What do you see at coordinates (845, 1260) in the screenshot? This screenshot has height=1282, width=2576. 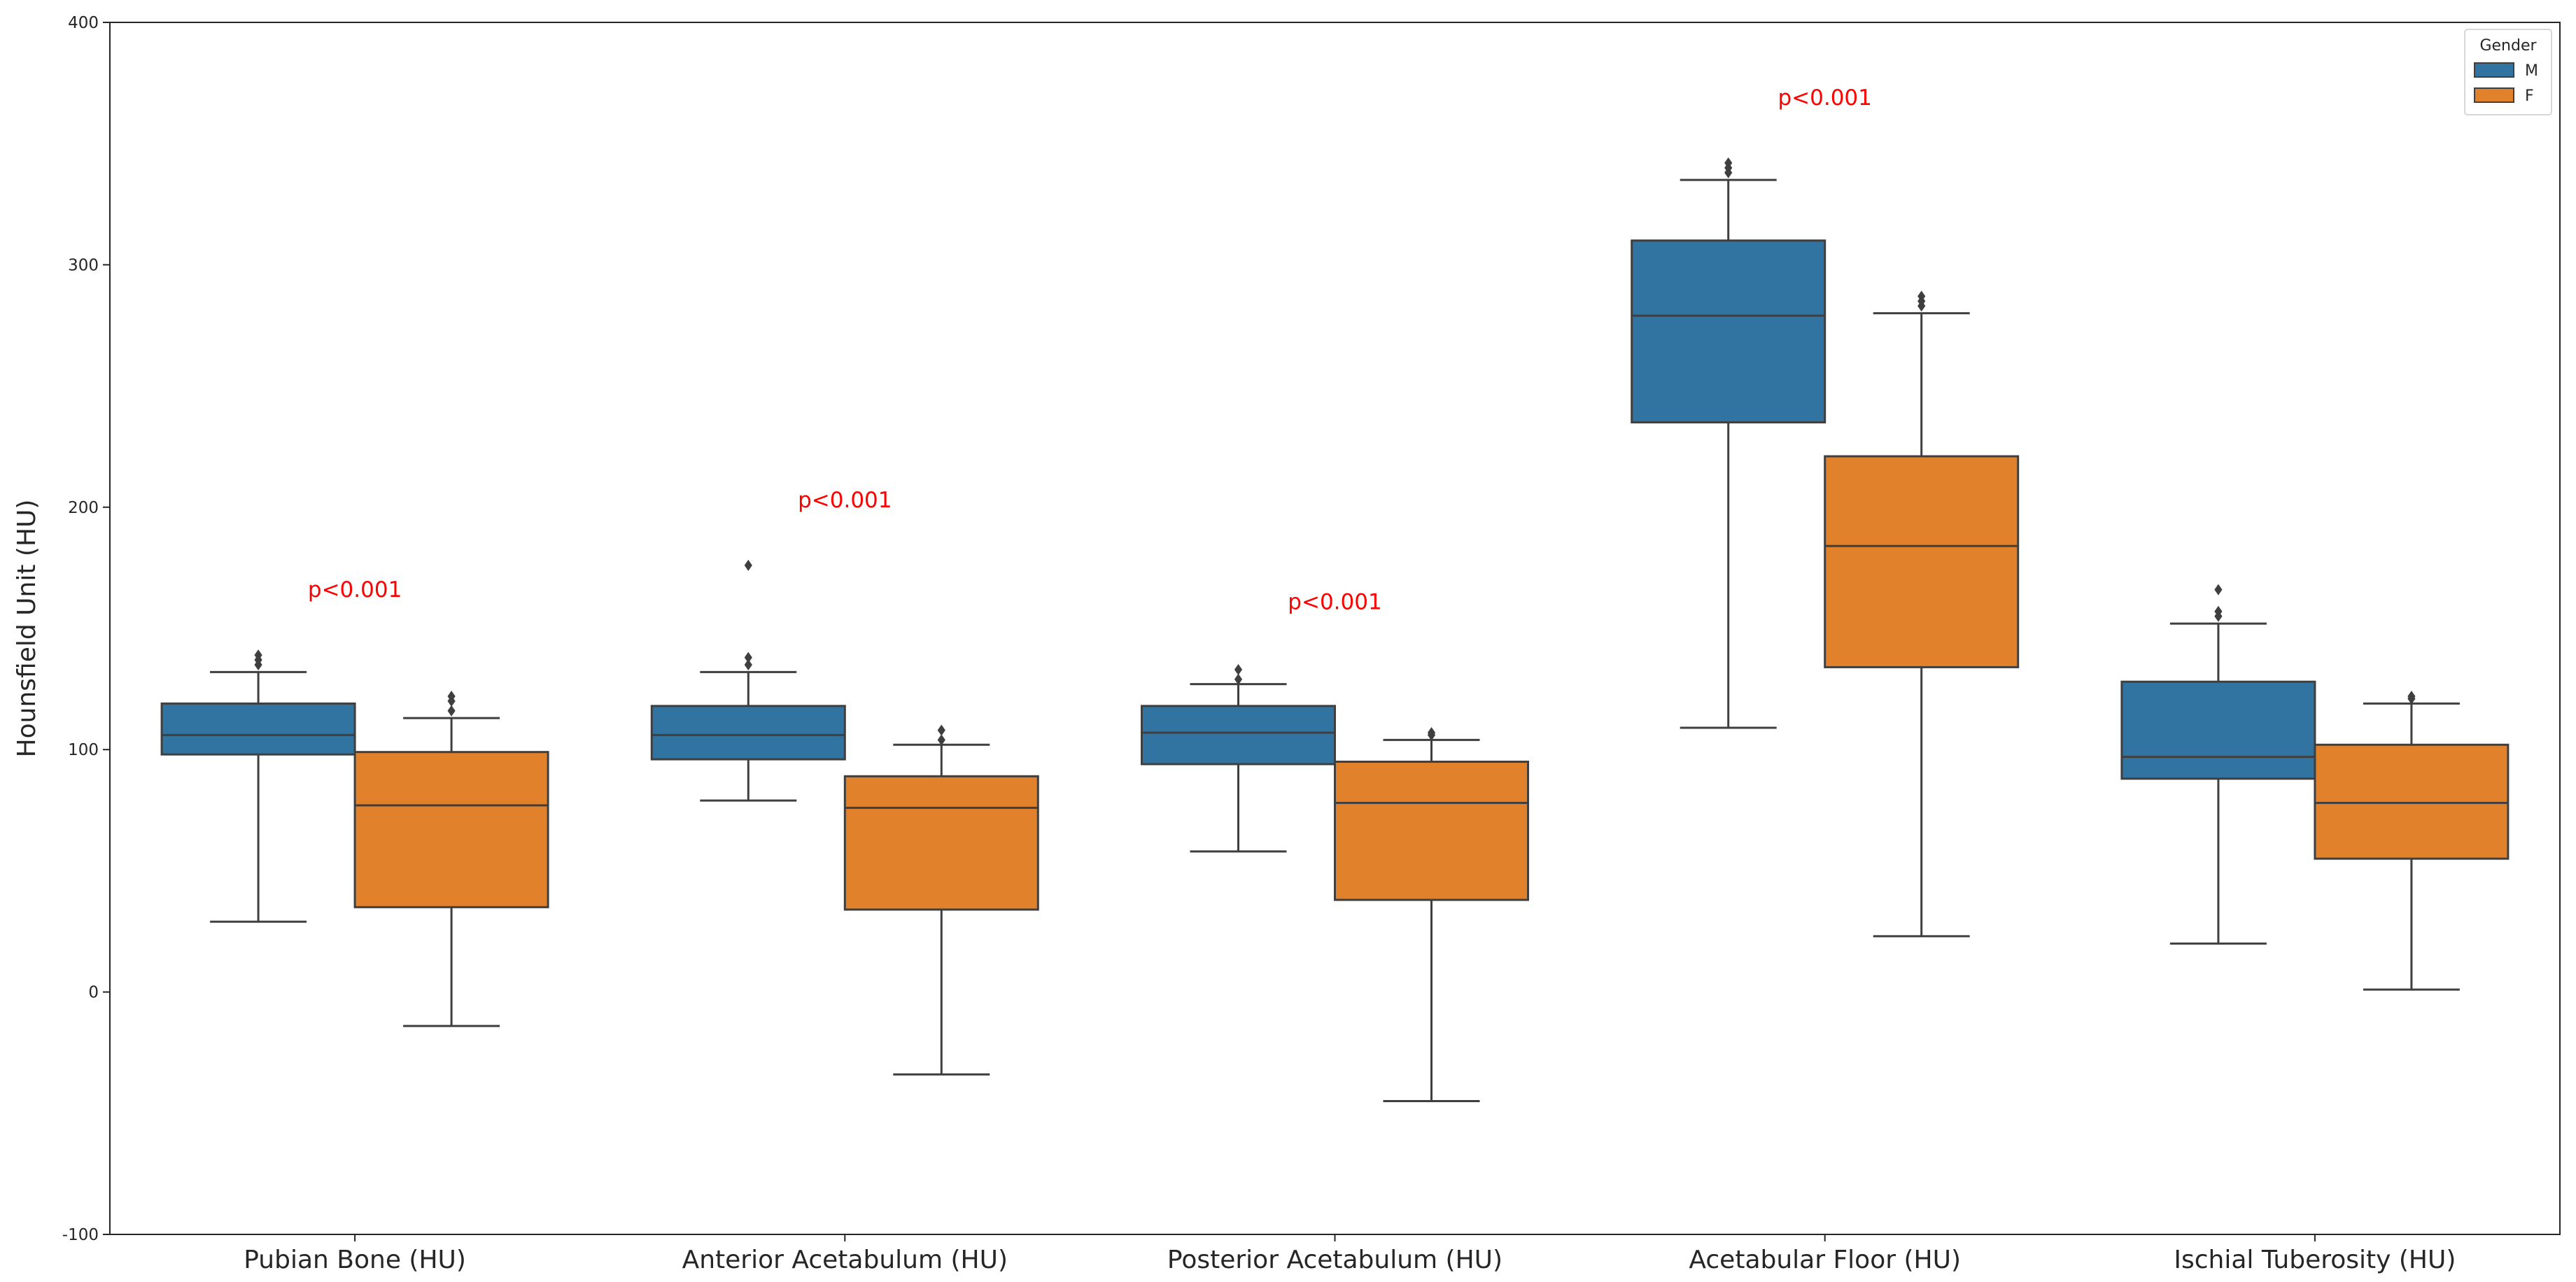 I see `x-tick-label: Anterior Acetabulum (HU)` at bounding box center [845, 1260].